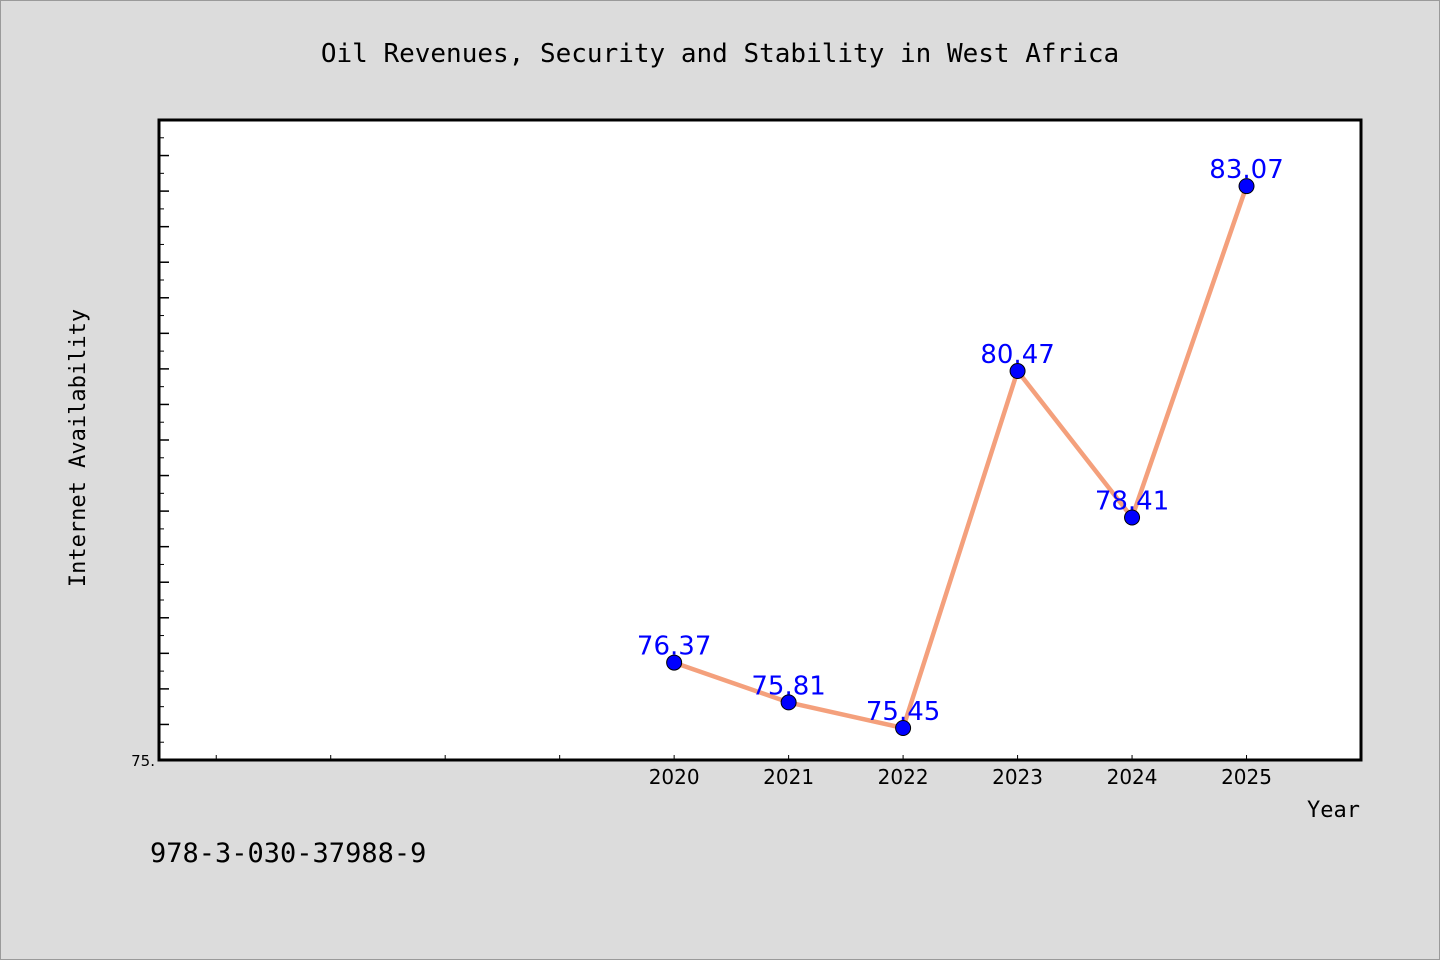  Describe the element at coordinates (674, 777) in the screenshot. I see `x-tick-label: 2020` at that location.